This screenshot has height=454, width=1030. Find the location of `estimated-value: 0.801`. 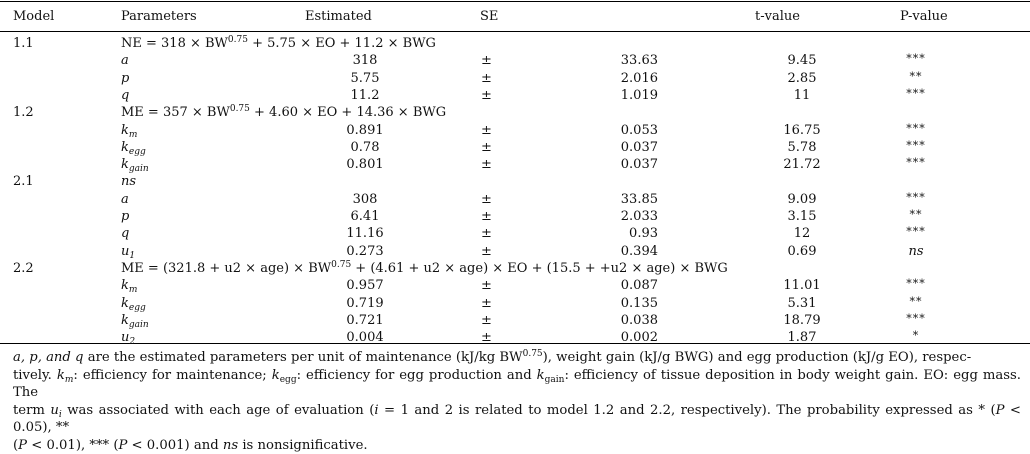

estimated-value: 0.801 is located at coordinates (365, 165).